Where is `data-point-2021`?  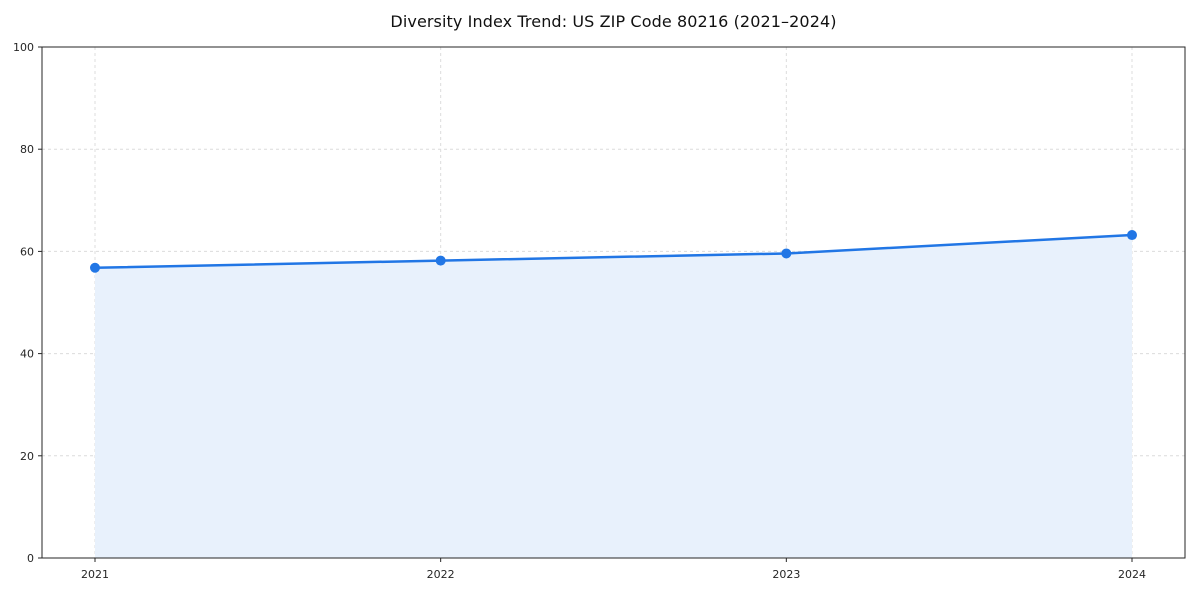 data-point-2021 is located at coordinates (95, 267).